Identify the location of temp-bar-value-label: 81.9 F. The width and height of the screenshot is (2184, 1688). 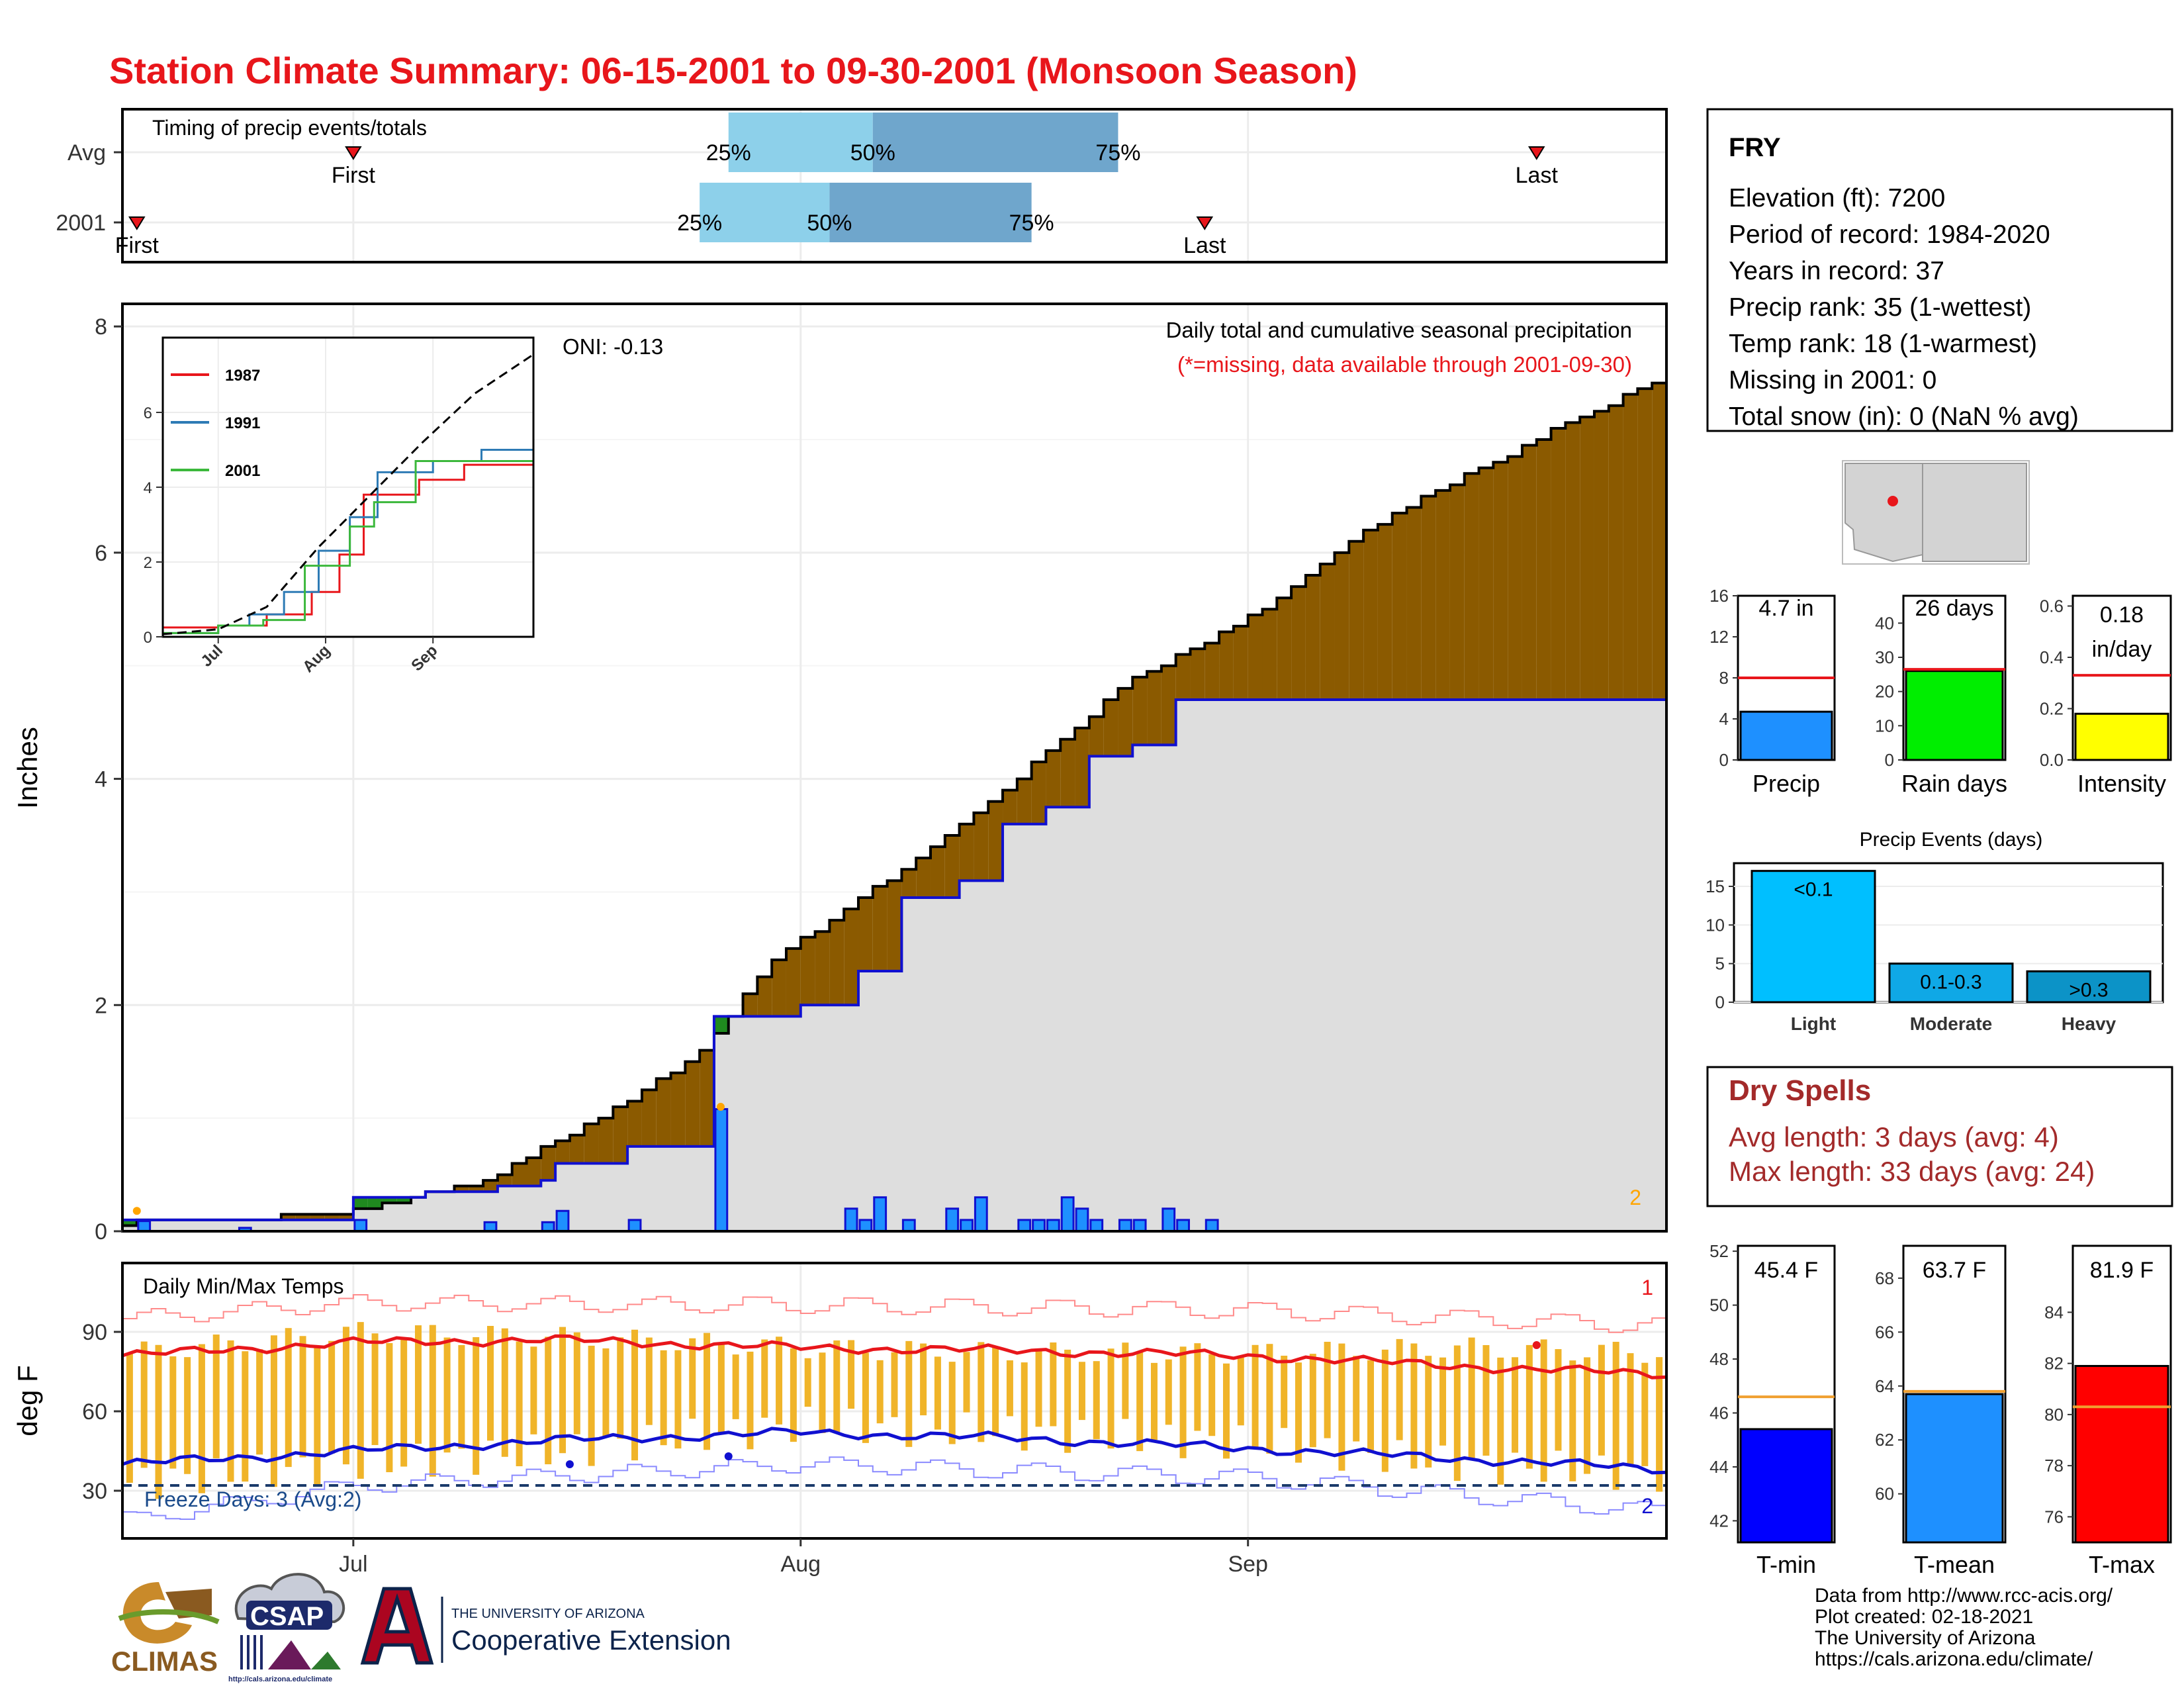
(2122, 1270).